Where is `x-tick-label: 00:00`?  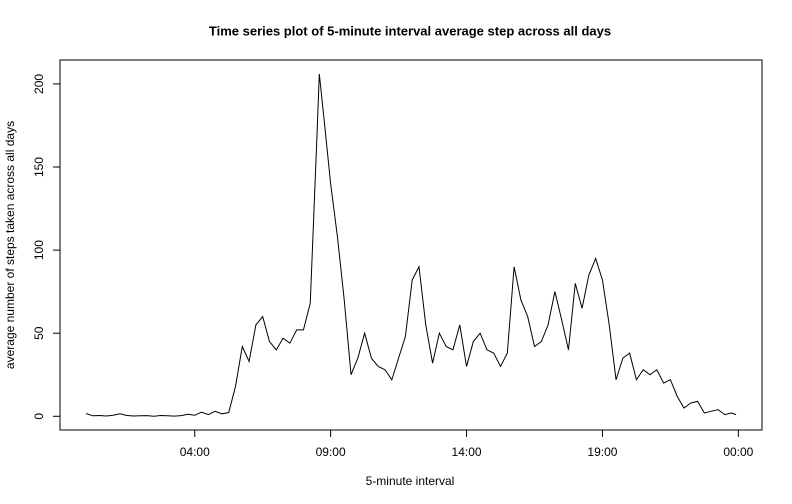
x-tick-label: 00:00 is located at coordinates (738, 452).